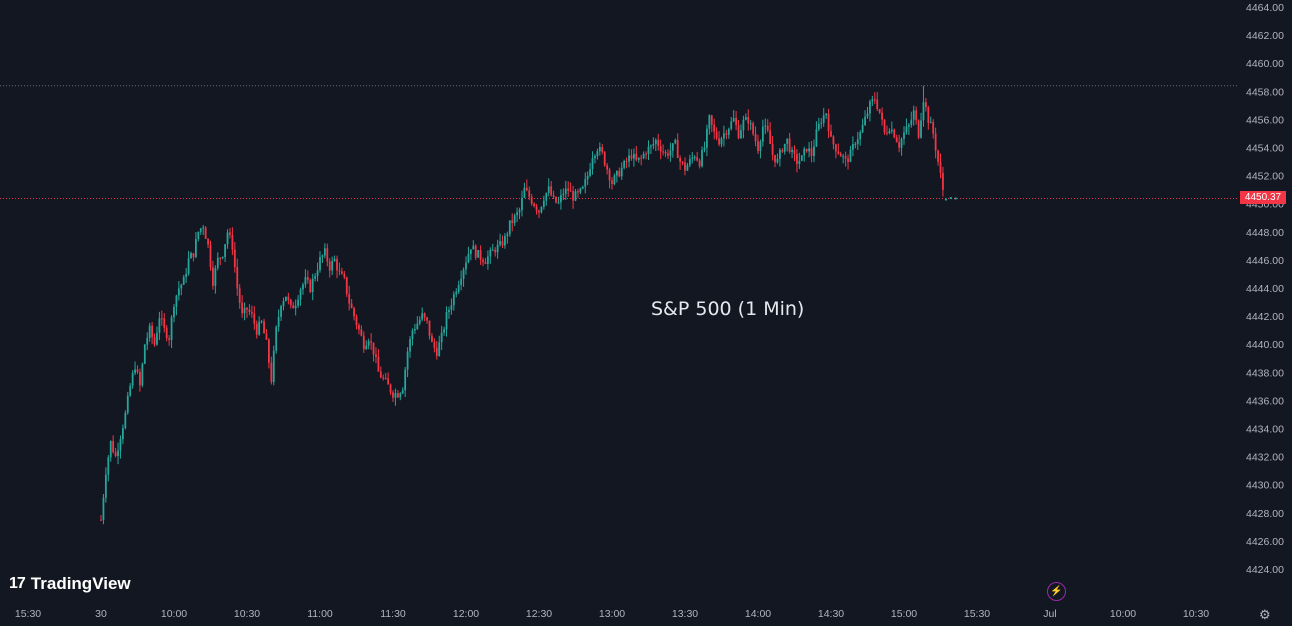 The image size is (1292, 626). I want to click on tradingview-logo: 17 TradingView, so click(70, 584).